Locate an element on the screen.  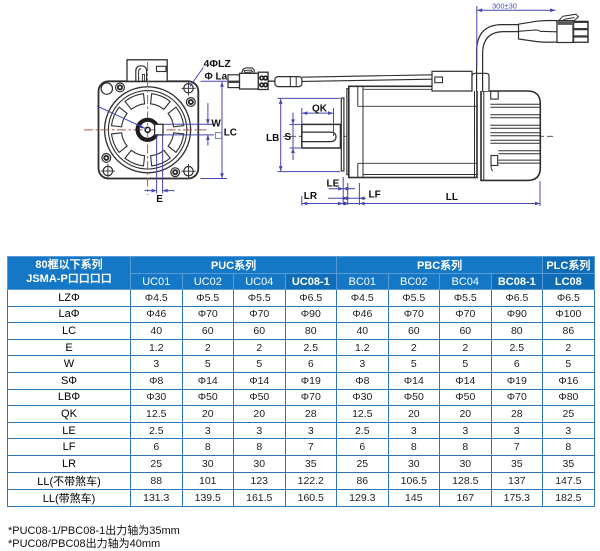
svg-text: LR is located at coordinates (311, 196).